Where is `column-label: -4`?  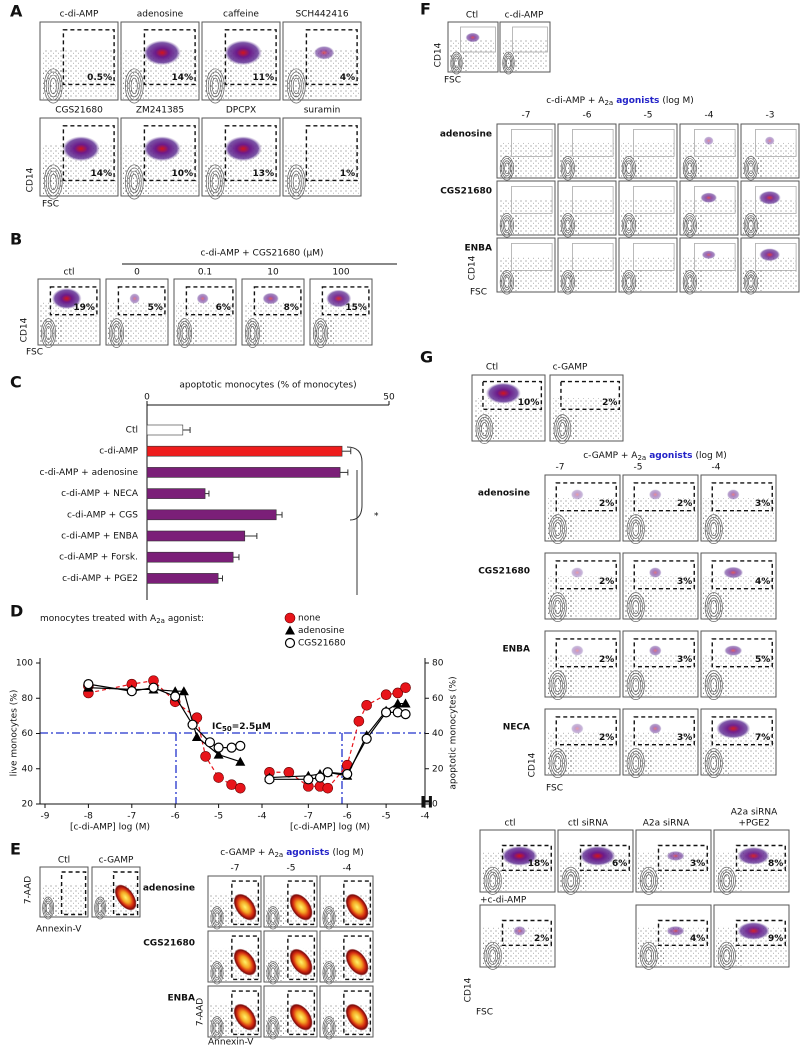
column-label: -4 is located at coordinates (347, 869).